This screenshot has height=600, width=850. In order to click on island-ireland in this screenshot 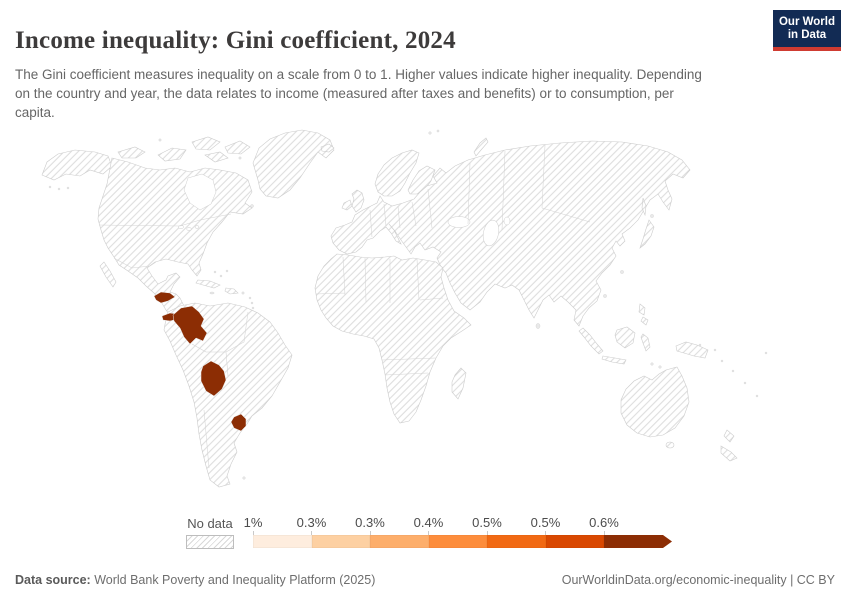, I will do `click(347, 205)`.